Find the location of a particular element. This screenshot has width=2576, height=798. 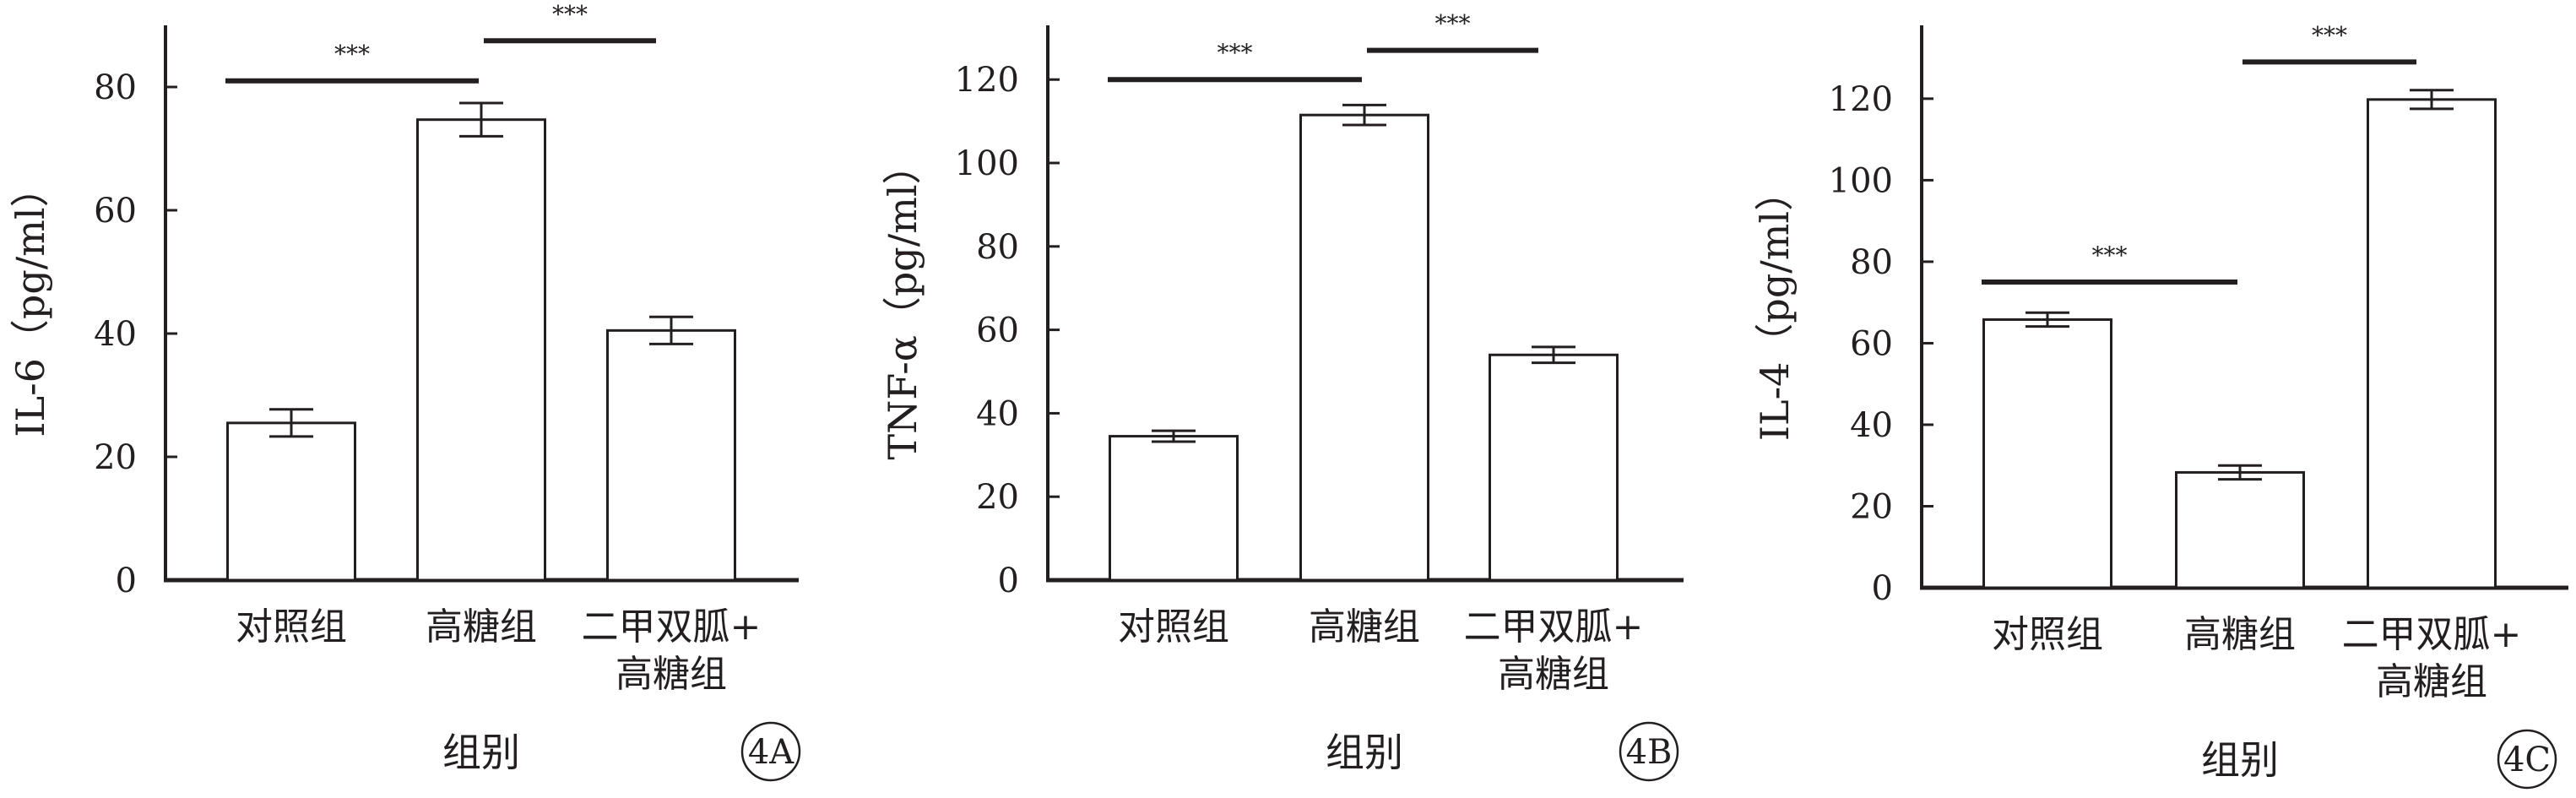

panel-tag-label: 4B is located at coordinates (1650, 752).